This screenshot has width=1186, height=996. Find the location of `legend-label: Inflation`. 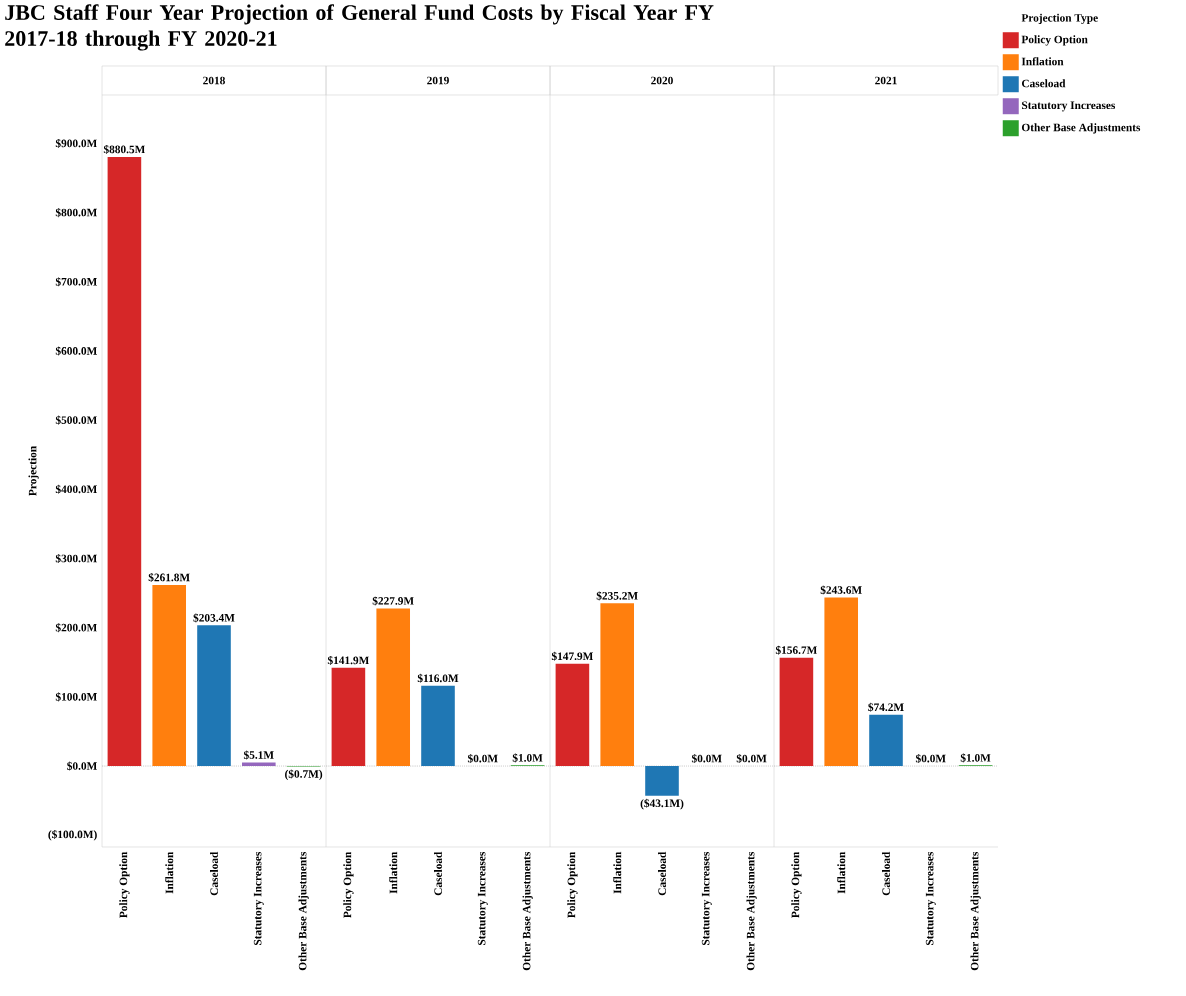

legend-label: Inflation is located at coordinates (1042, 61).